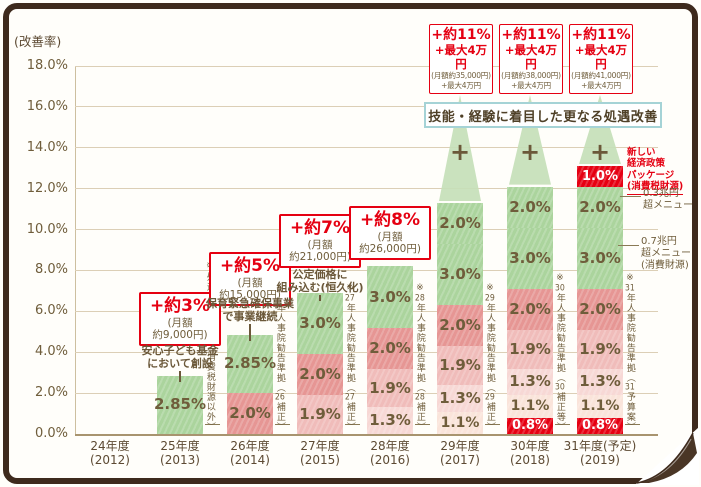 The height and width of the screenshot is (487, 701). I want to click on segment-value-label: 2.85%, so click(250, 363).